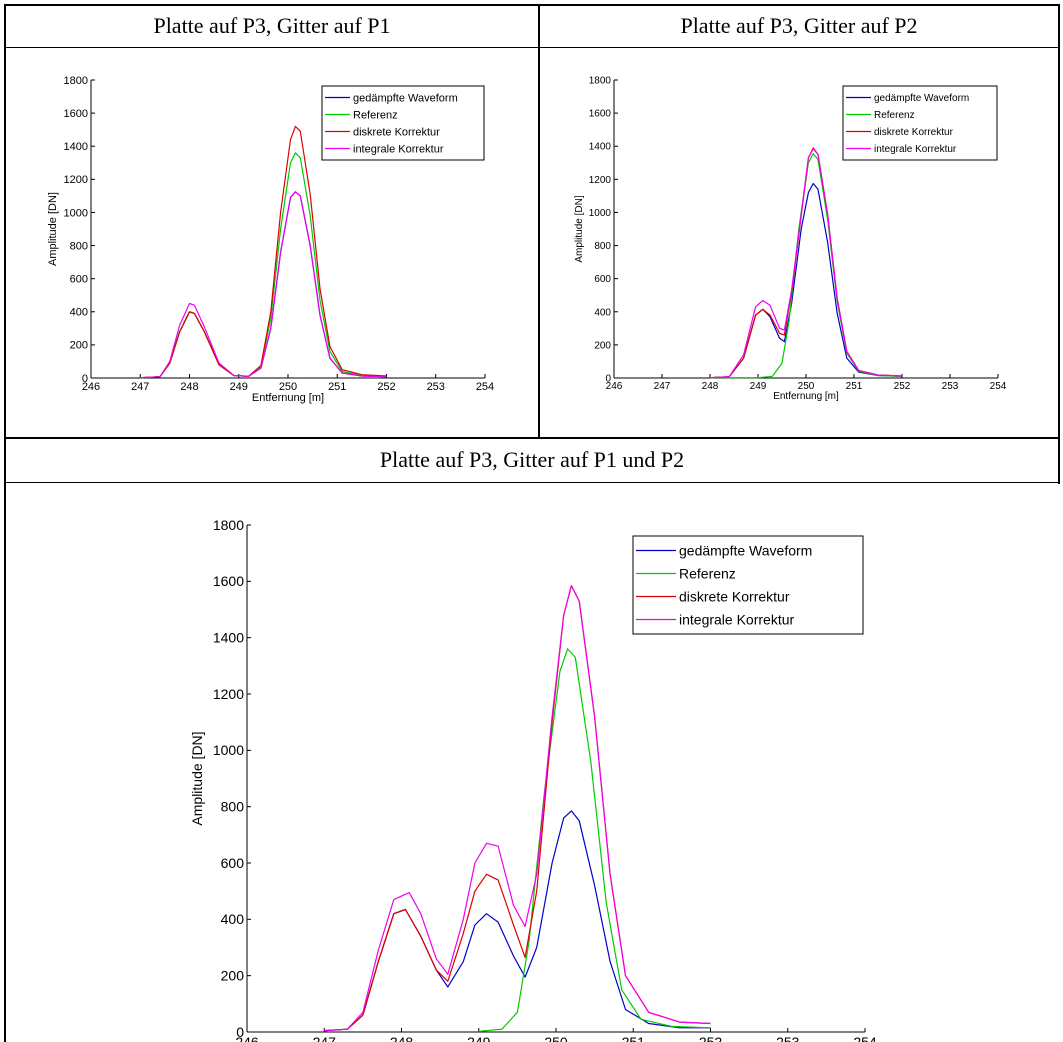 This screenshot has height=1042, width=1063. Describe the element at coordinates (76, 114) in the screenshot. I see `chart0-y-tick-label: 1600` at that location.